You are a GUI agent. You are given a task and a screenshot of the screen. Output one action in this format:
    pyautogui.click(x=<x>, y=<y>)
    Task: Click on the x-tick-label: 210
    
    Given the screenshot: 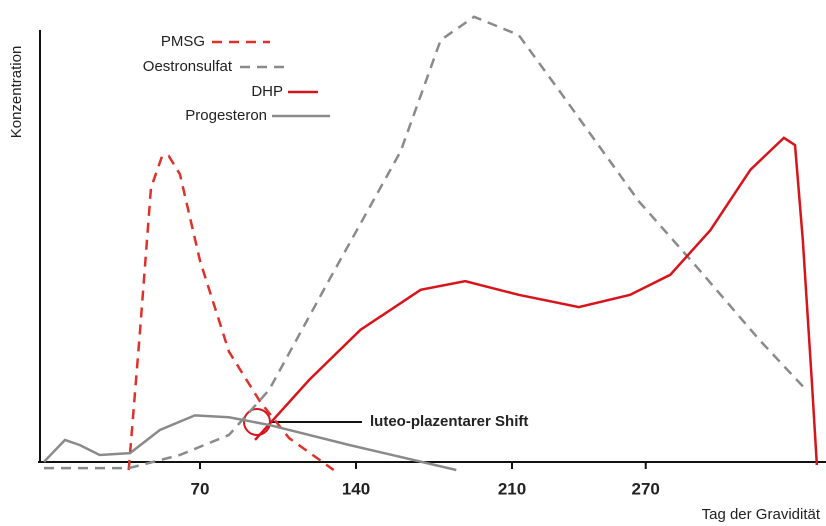 What is the action you would take?
    pyautogui.click(x=512, y=488)
    